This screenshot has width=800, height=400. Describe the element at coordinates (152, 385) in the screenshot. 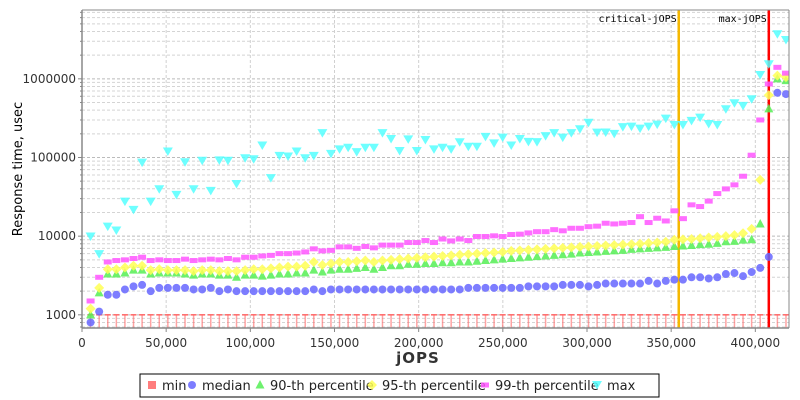

I see `legend-swatch-min` at that location.